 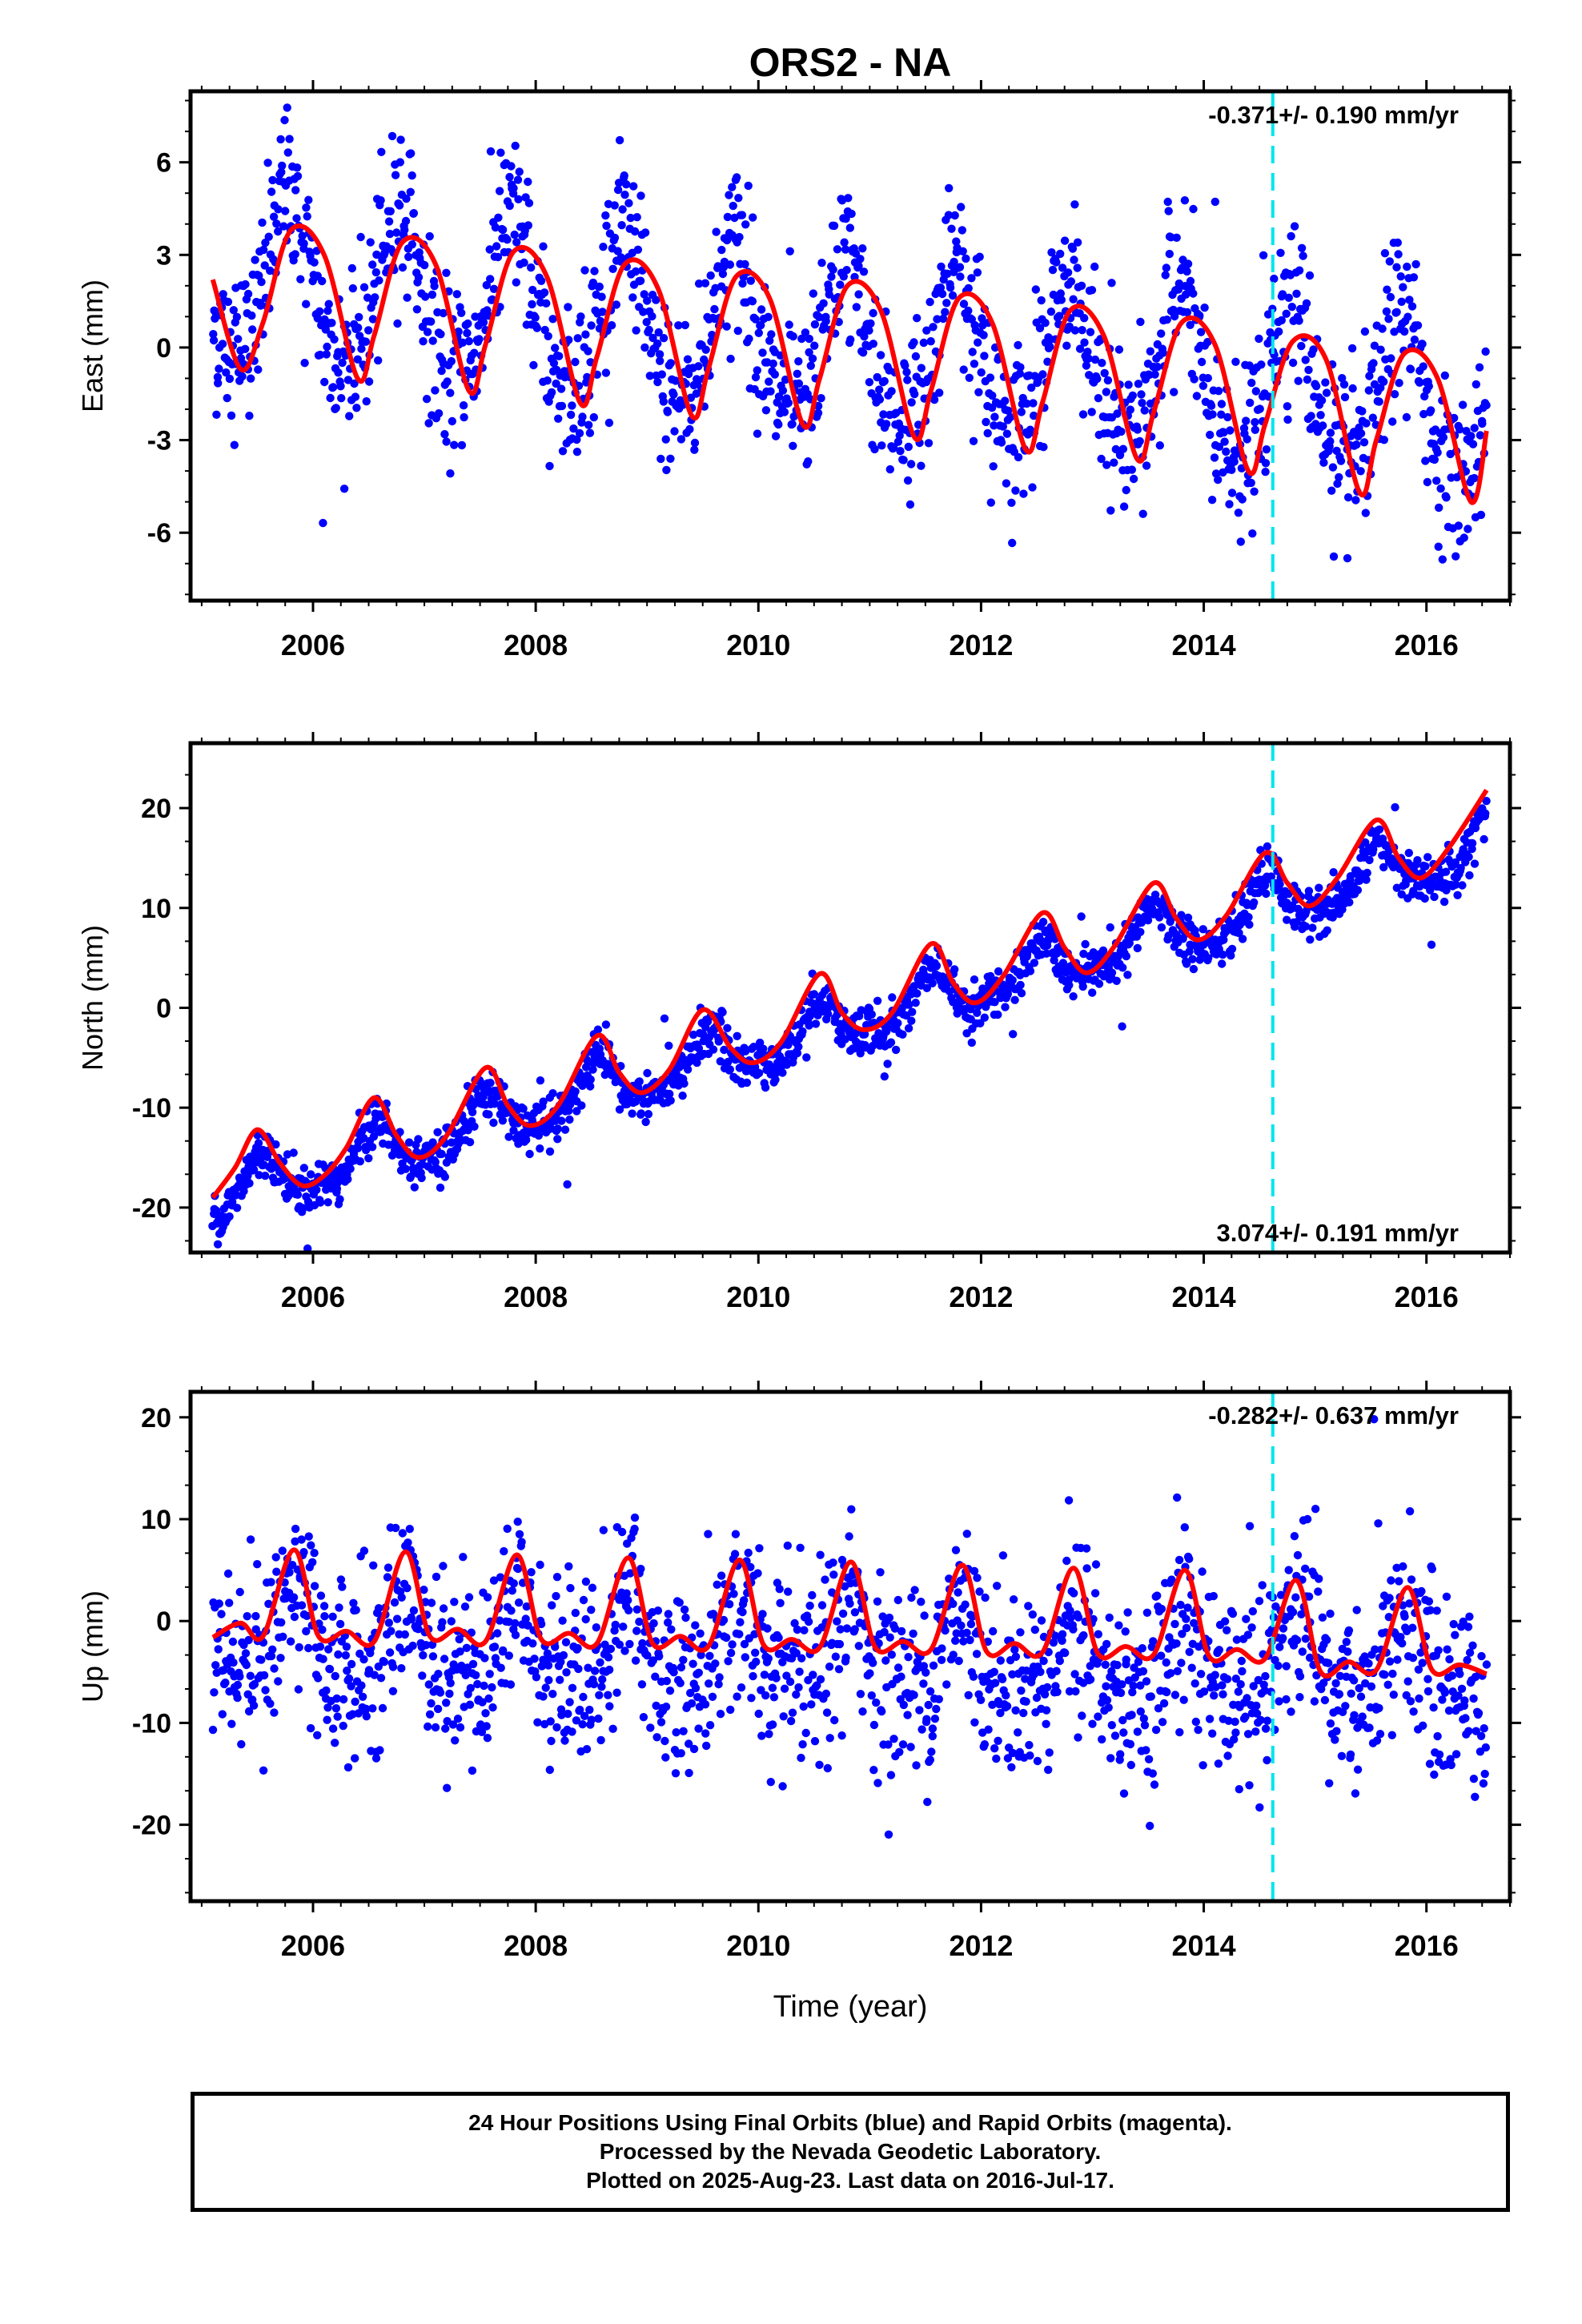 I want to click on fit-line, so click(x=849, y=364).